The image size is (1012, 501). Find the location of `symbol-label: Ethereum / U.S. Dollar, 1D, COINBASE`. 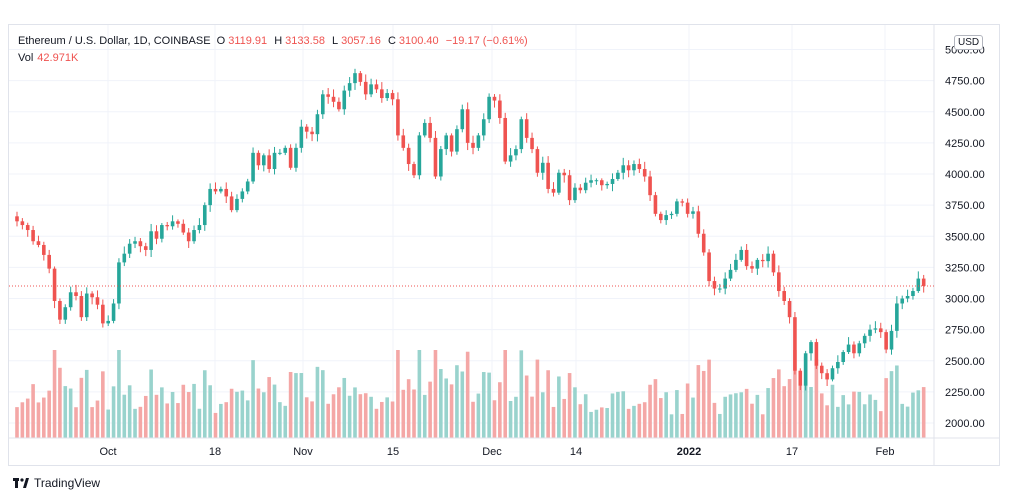

symbol-label: Ethereum / U.S. Dollar, 1D, COINBASE is located at coordinates (114, 41).